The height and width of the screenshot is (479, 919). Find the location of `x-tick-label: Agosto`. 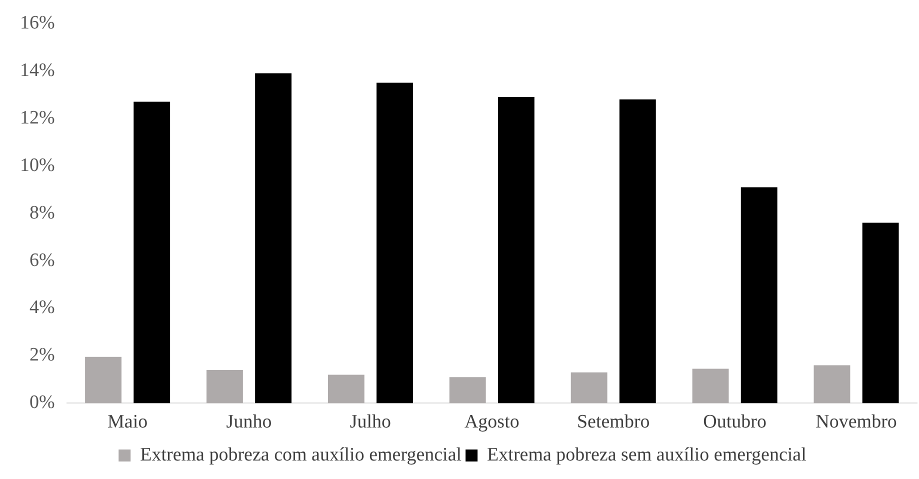

x-tick-label: Agosto is located at coordinates (492, 422).